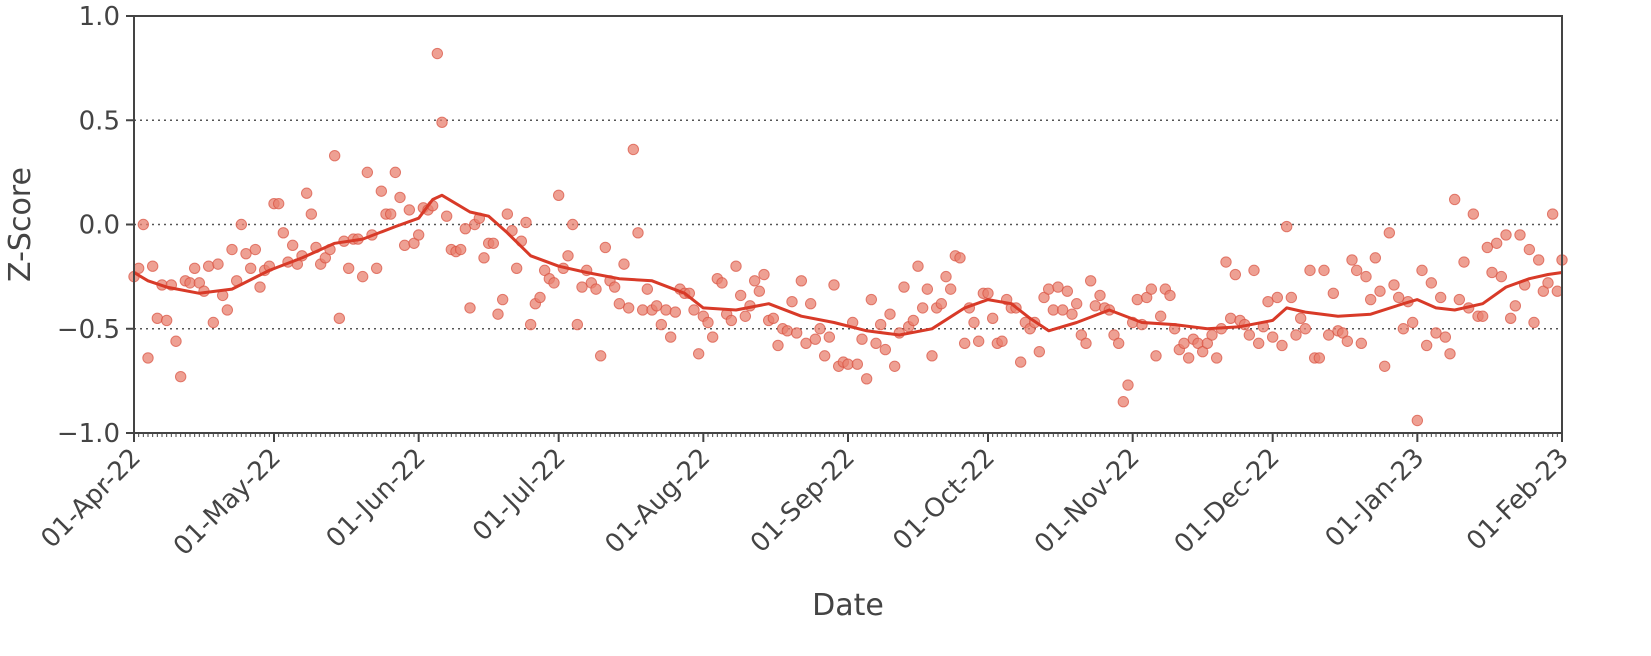  Describe the element at coordinates (99, 226) in the screenshot. I see `y-tick-label: 0.0` at that location.